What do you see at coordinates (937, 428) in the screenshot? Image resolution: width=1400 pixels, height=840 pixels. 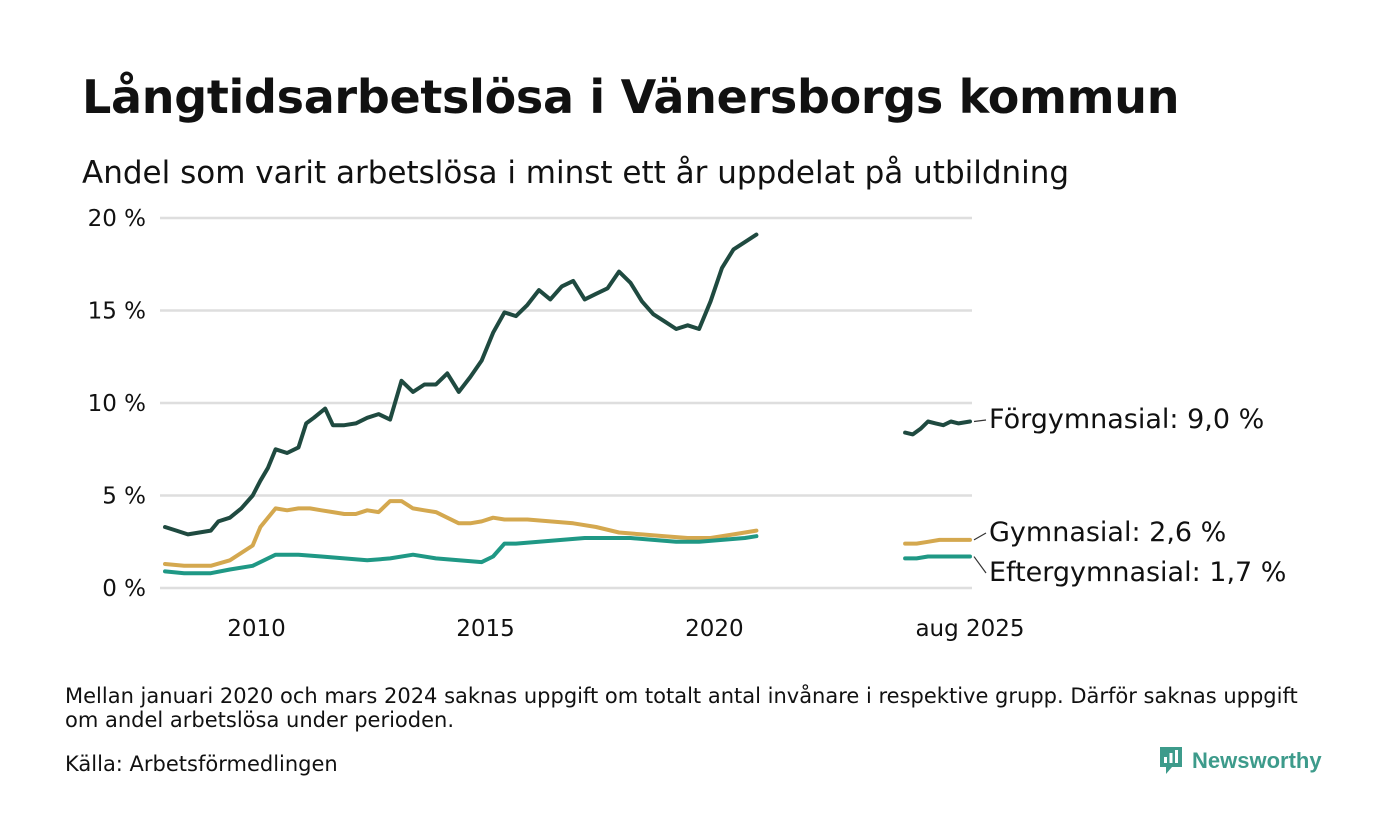 I see `series-line-förgymnasial` at bounding box center [937, 428].